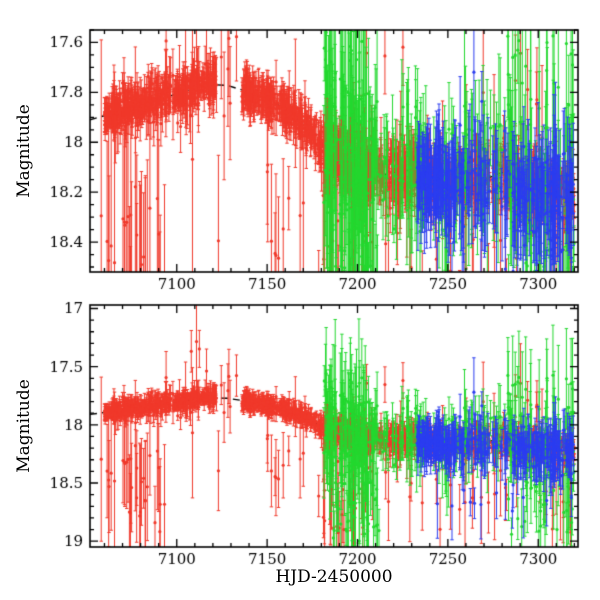 This screenshot has width=600, height=600. I want to click on y-axis-label-bottom: Magnitude, so click(24, 426).